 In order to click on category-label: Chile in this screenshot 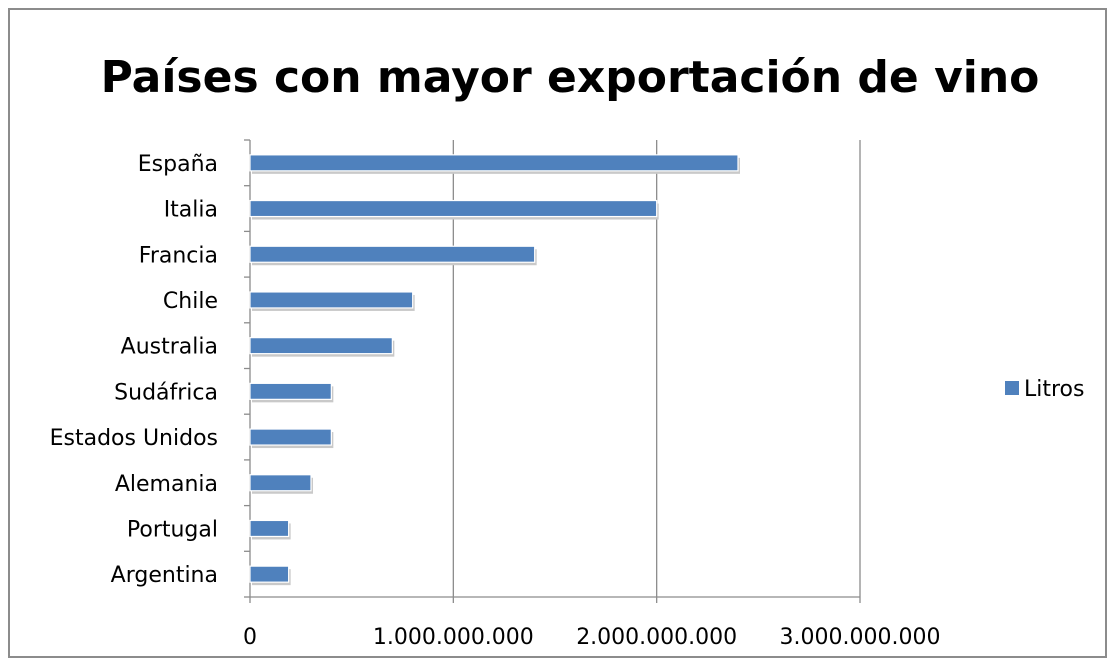, I will do `click(190, 301)`.